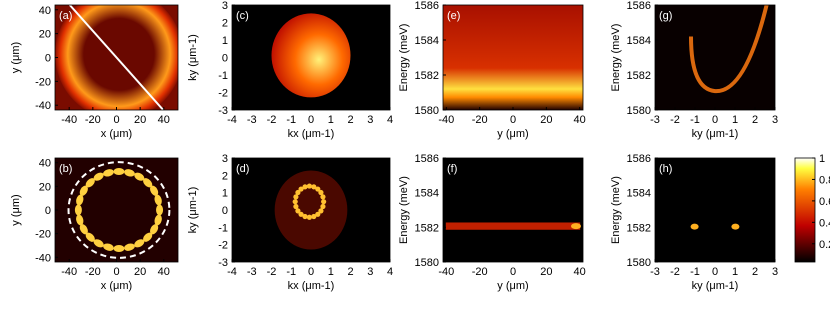 The image size is (830, 318). Describe the element at coordinates (513, 226) in the screenshot. I see `band` at that location.